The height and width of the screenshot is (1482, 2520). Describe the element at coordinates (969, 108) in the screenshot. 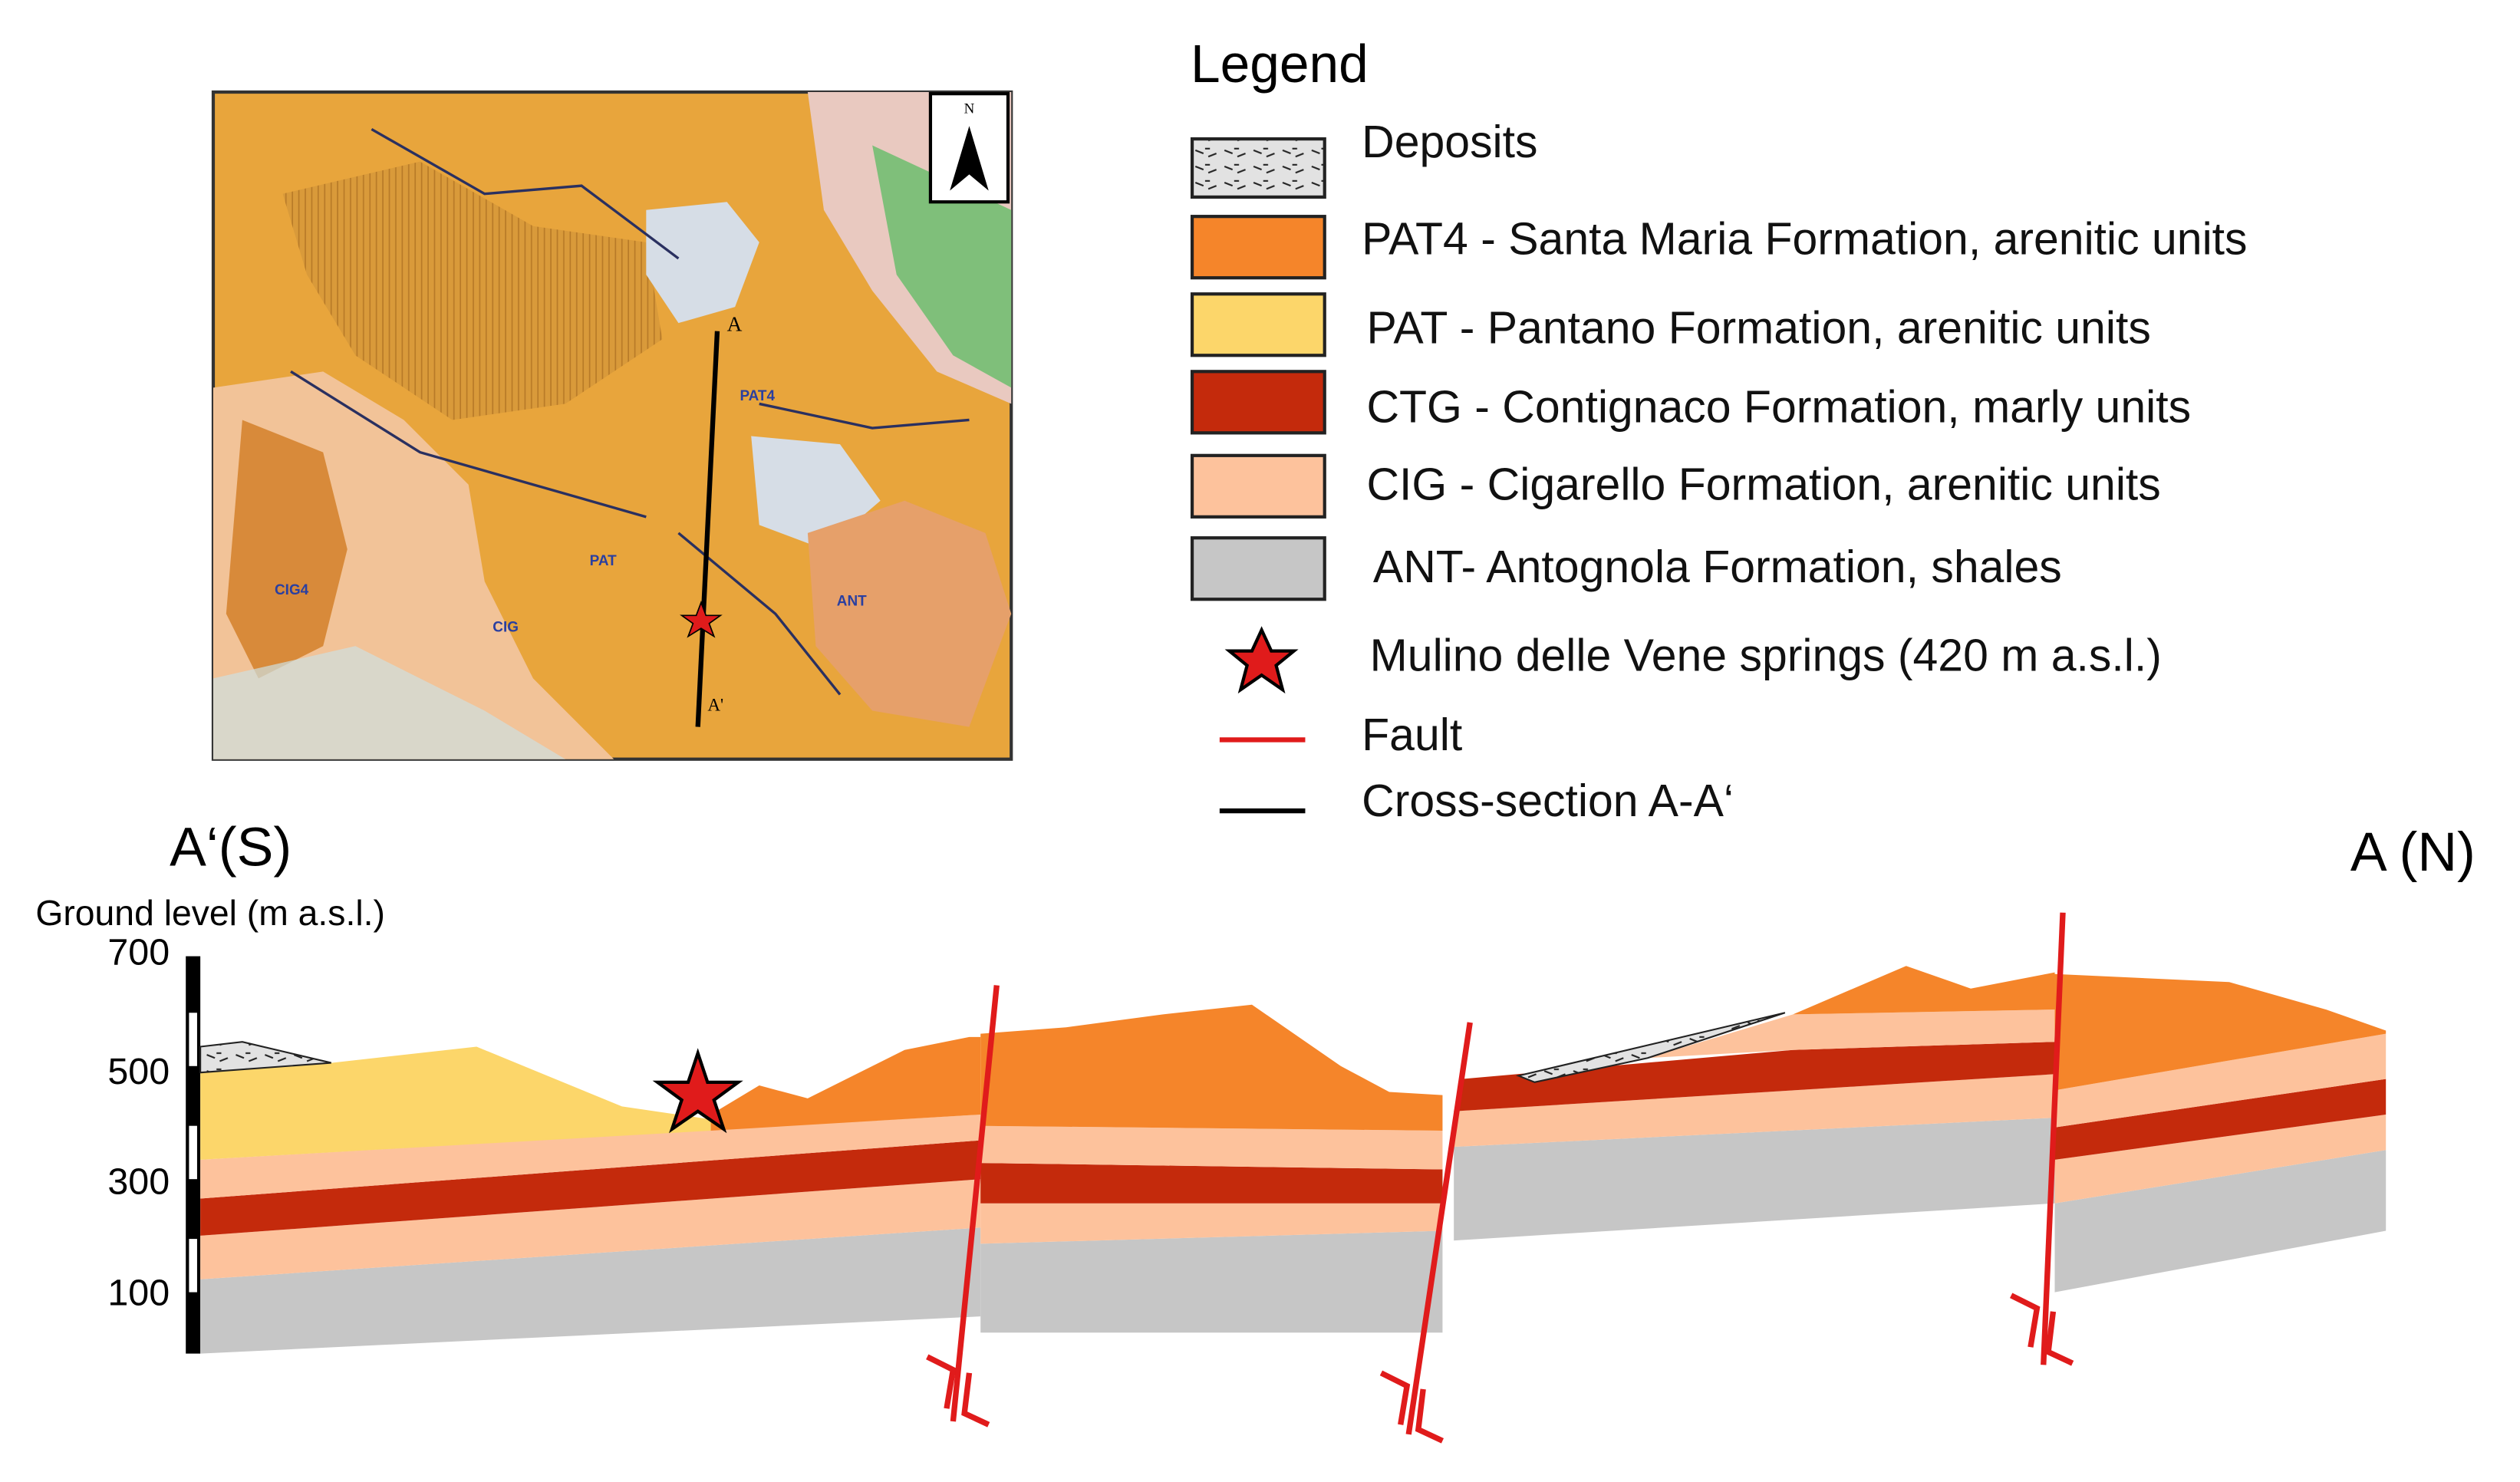

I see `north-label: N` at that location.